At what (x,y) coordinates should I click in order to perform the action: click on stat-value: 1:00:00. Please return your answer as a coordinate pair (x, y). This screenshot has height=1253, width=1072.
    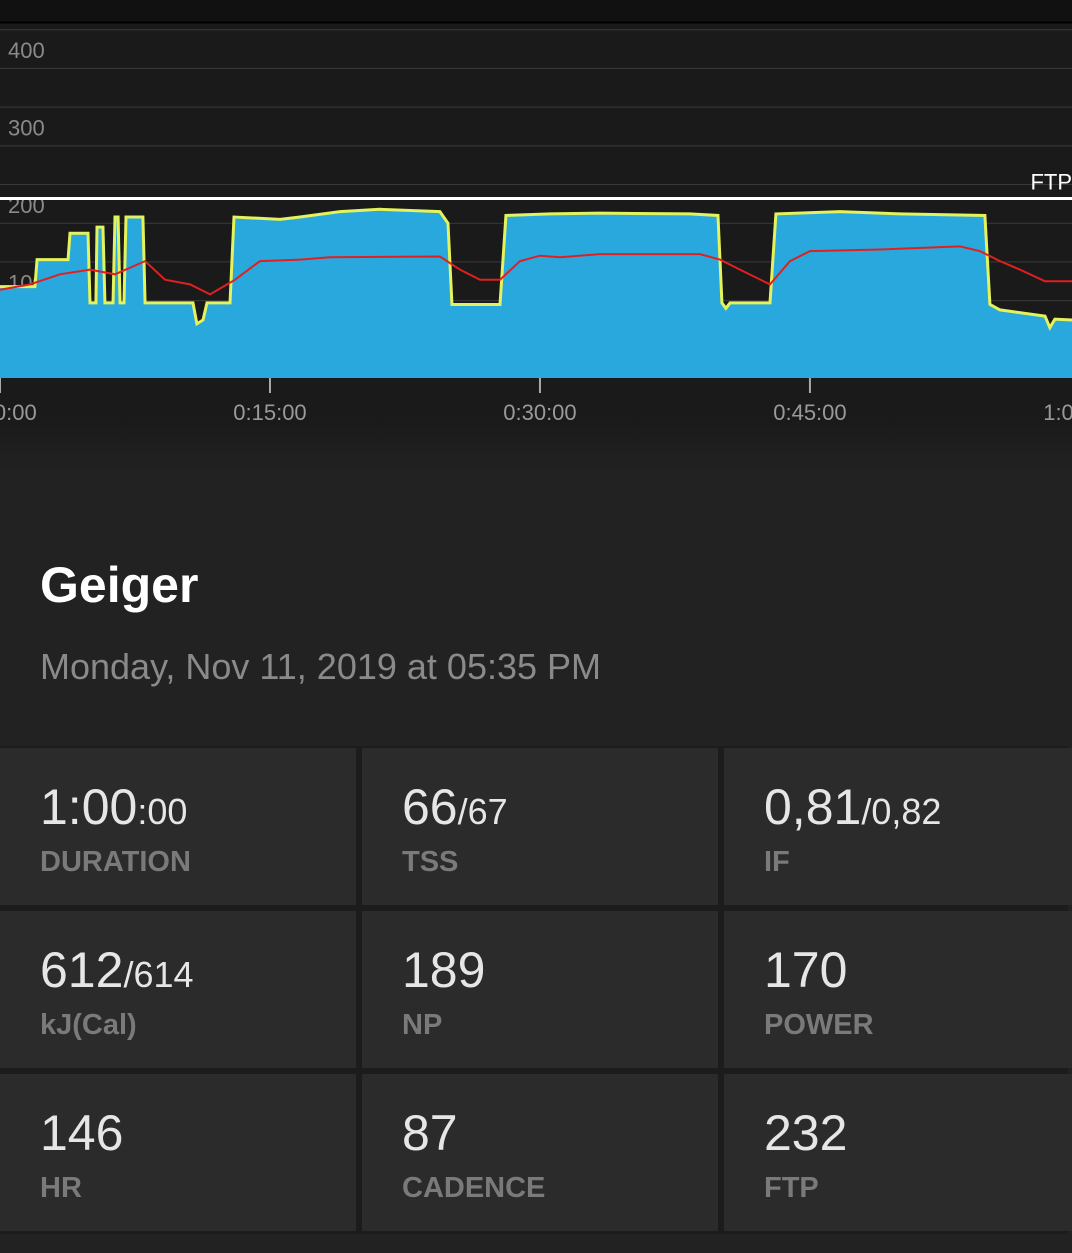
    Looking at the image, I should click on (113, 807).